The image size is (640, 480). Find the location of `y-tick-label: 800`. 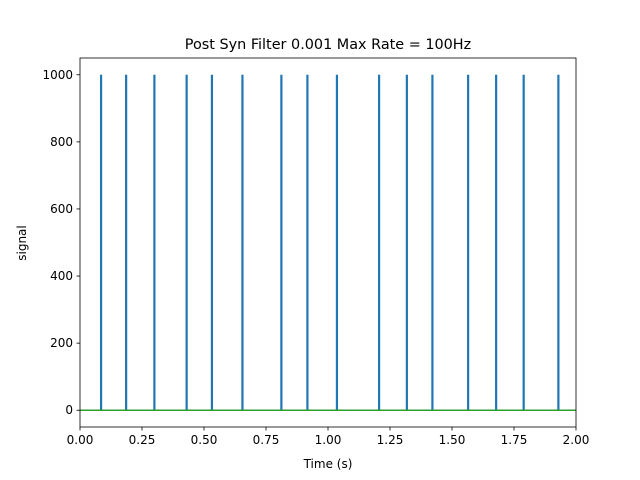

y-tick-label: 800 is located at coordinates (61, 142).